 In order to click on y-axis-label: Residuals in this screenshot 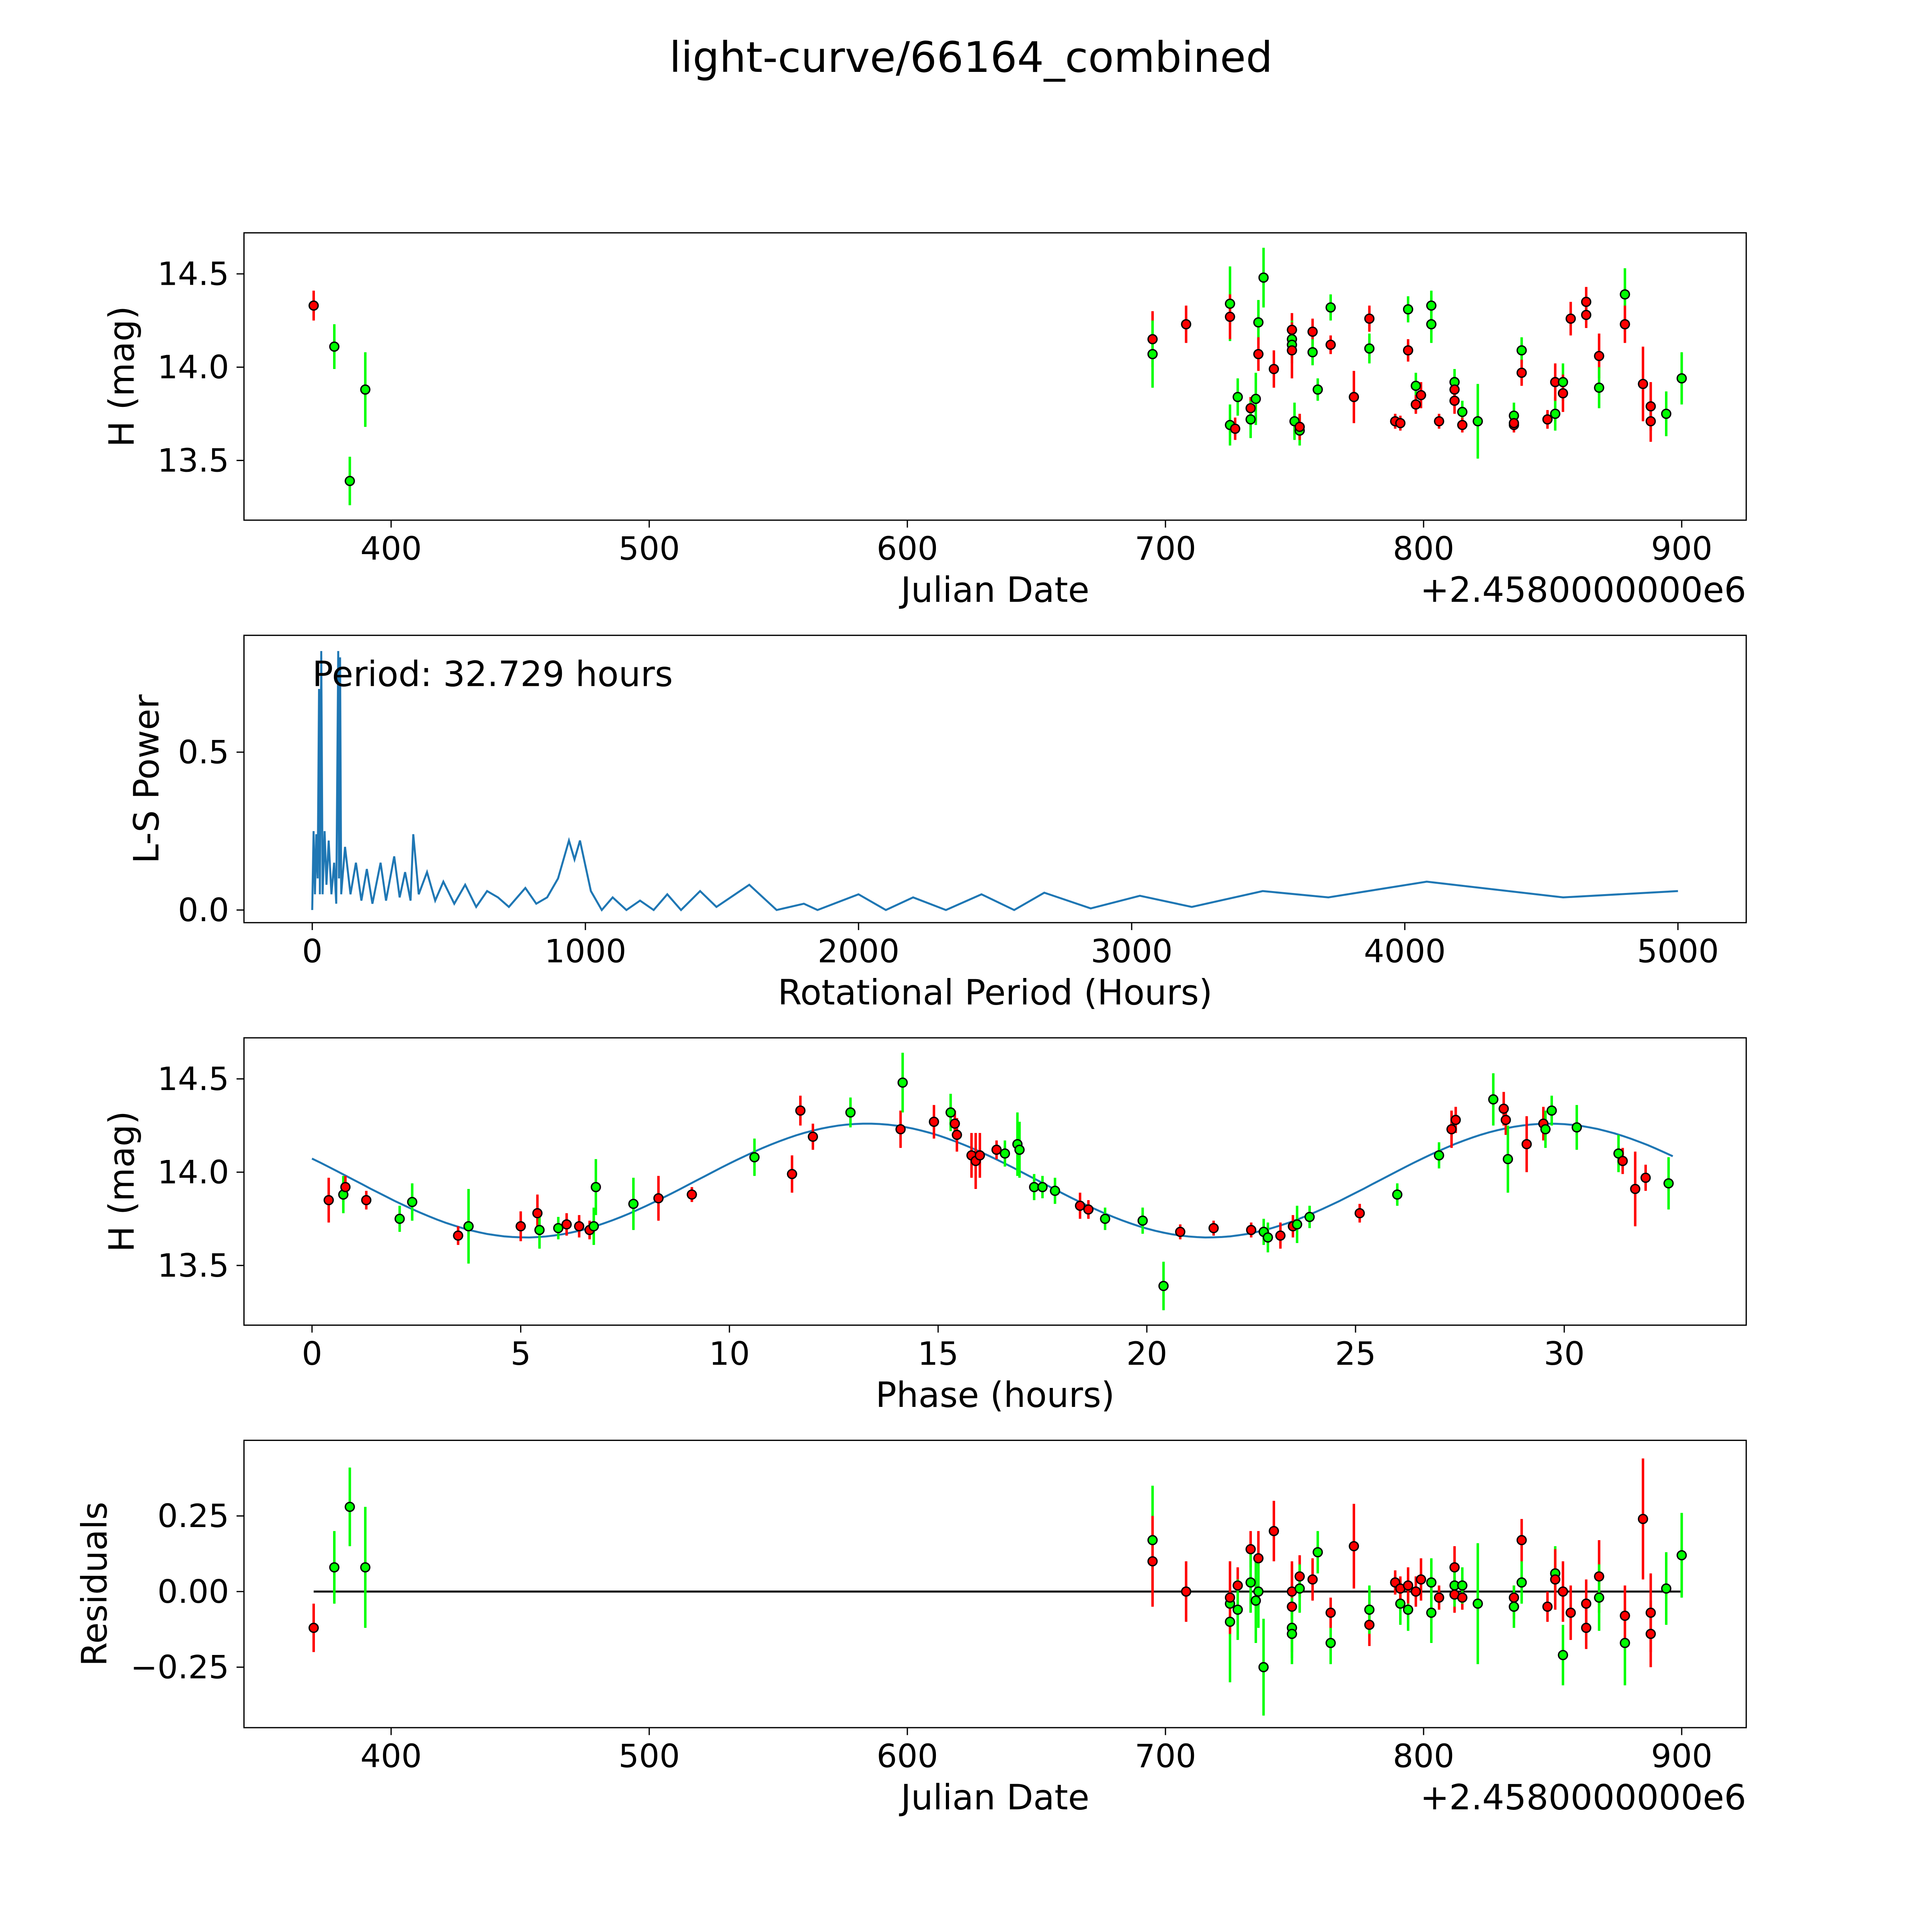, I will do `click(95, 1584)`.